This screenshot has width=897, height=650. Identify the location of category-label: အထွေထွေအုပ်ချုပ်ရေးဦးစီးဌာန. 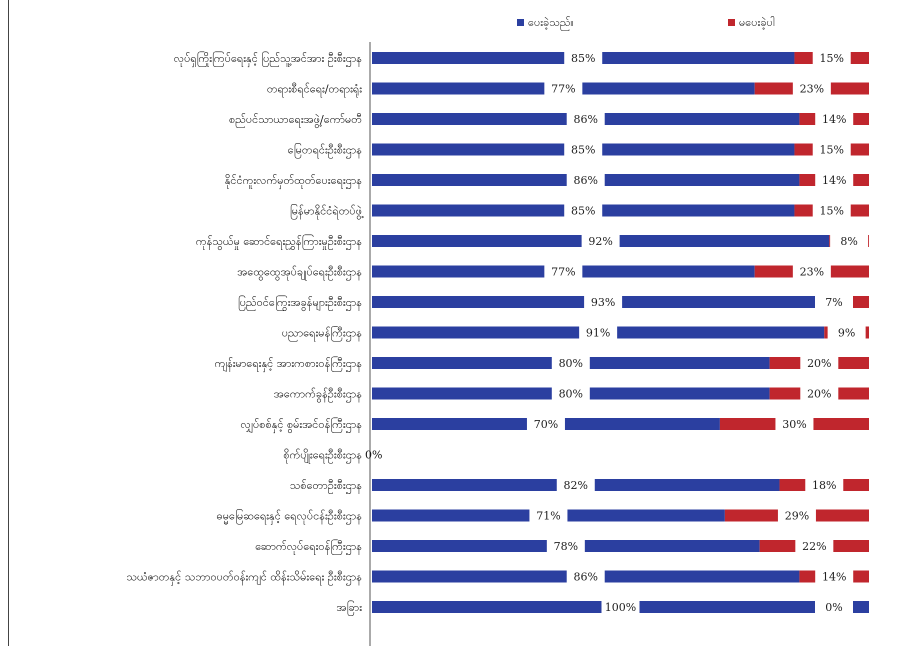
(299, 273).